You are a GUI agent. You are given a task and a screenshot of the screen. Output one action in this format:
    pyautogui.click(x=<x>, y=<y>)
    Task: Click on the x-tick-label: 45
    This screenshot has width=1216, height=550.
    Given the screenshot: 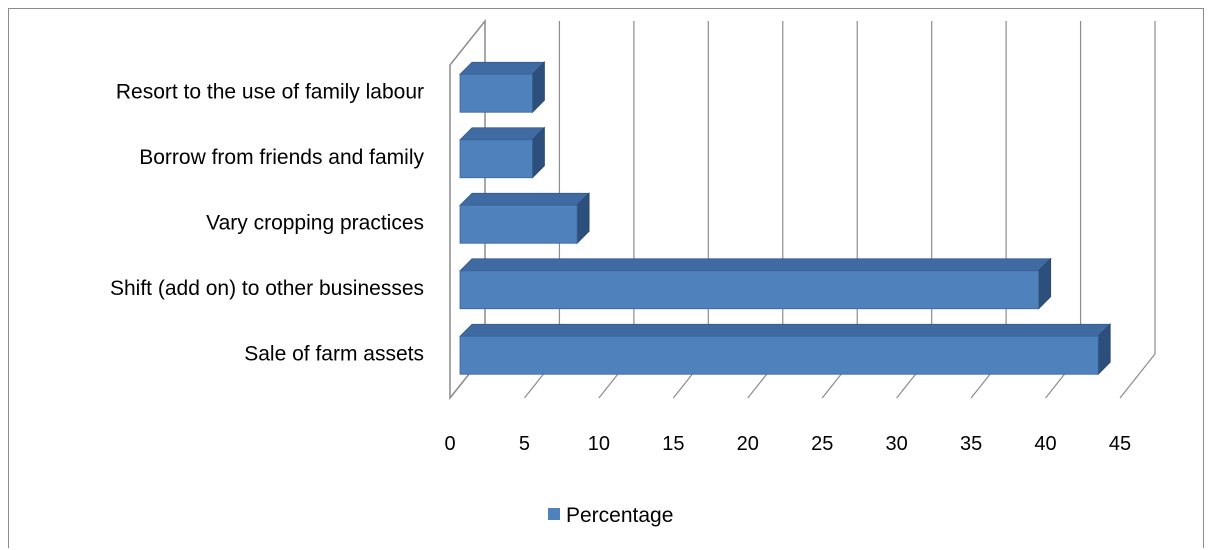 What is the action you would take?
    pyautogui.click(x=1120, y=444)
    